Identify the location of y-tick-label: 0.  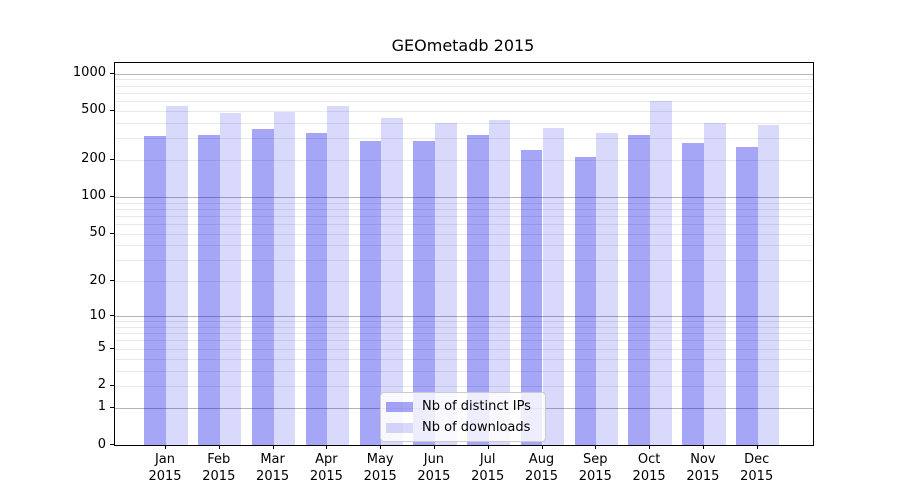
(101, 444).